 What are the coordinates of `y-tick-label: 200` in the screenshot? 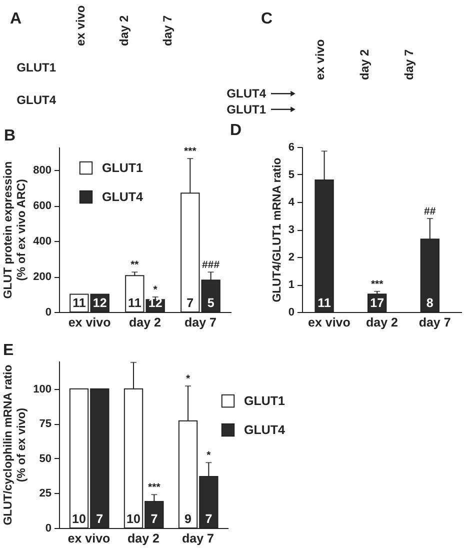 It's located at (42, 277).